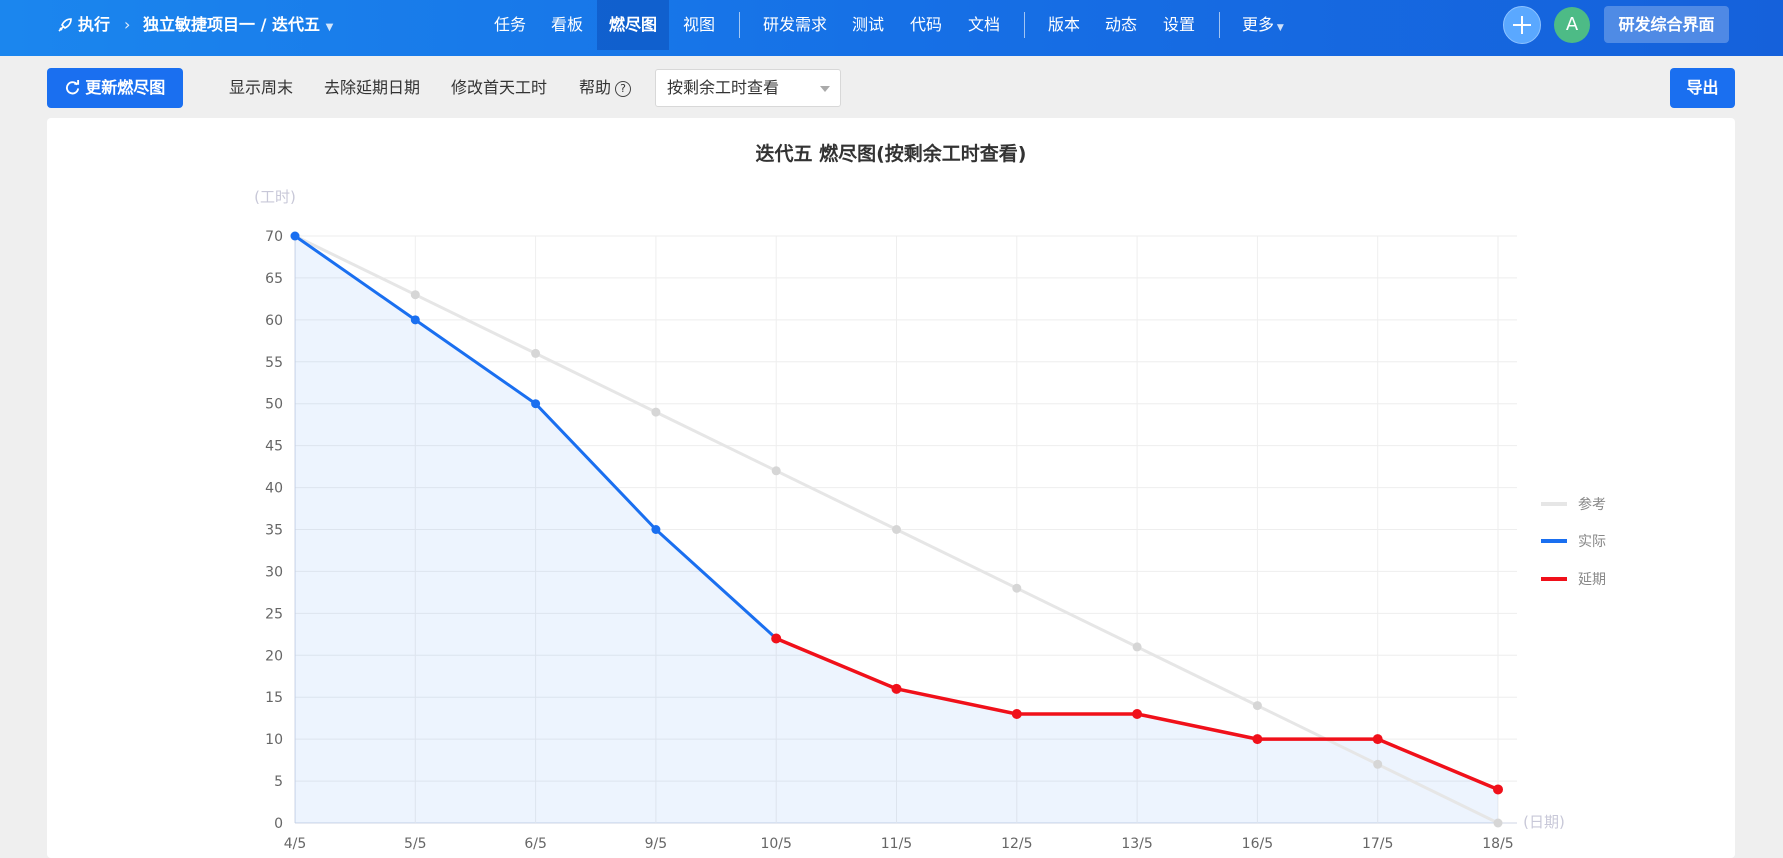 This screenshot has height=858, width=1783. I want to click on y-tick-label: 15, so click(274, 698).